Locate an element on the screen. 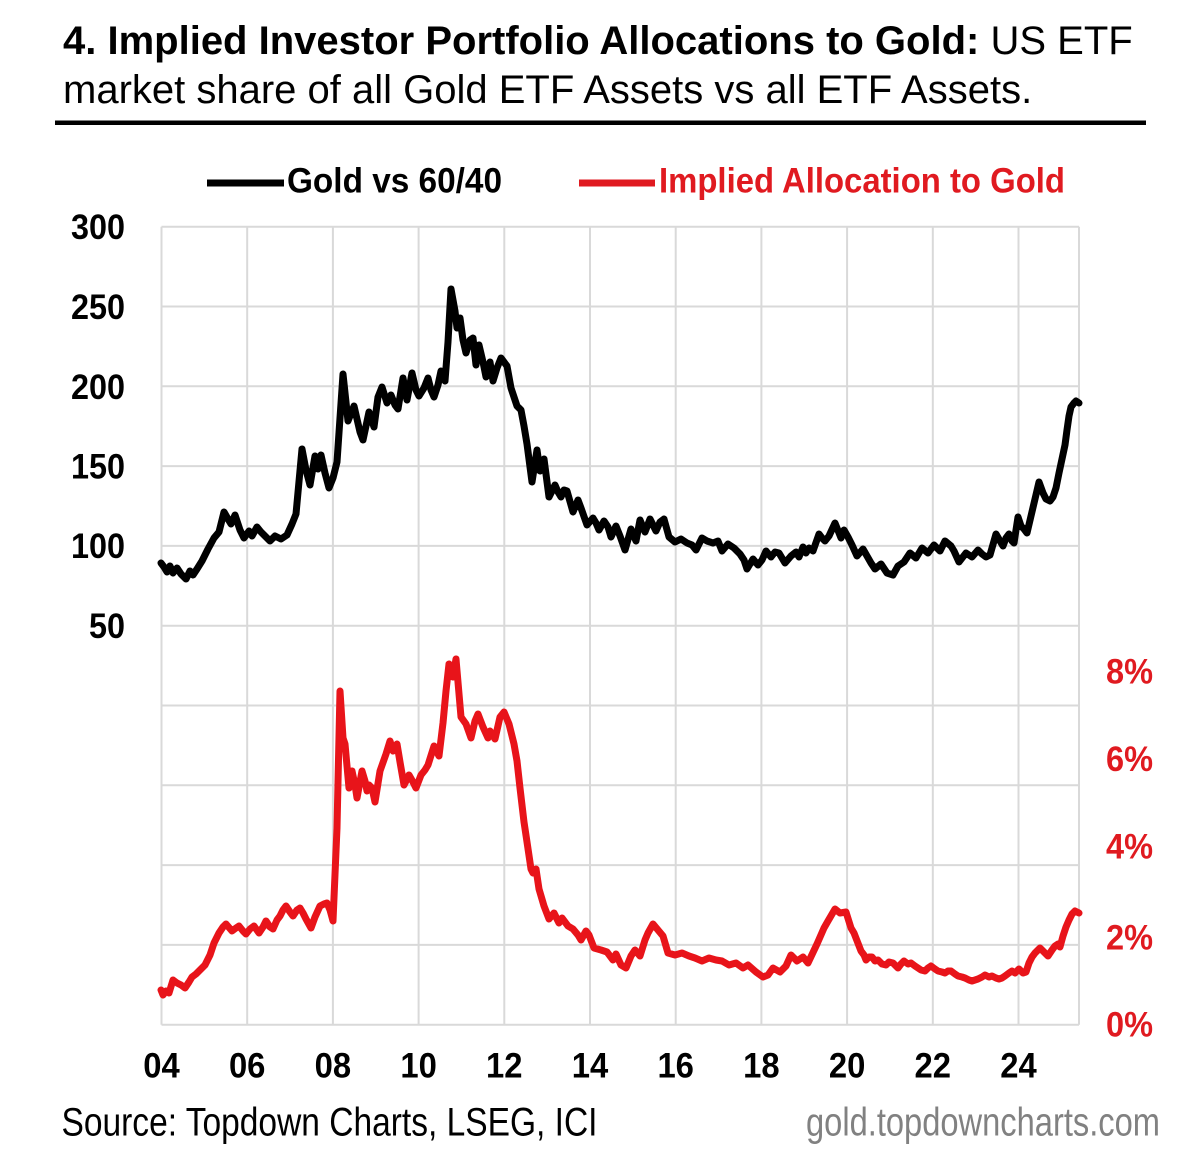 This screenshot has width=1200, height=1159. svg-text: 14 is located at coordinates (590, 1066).